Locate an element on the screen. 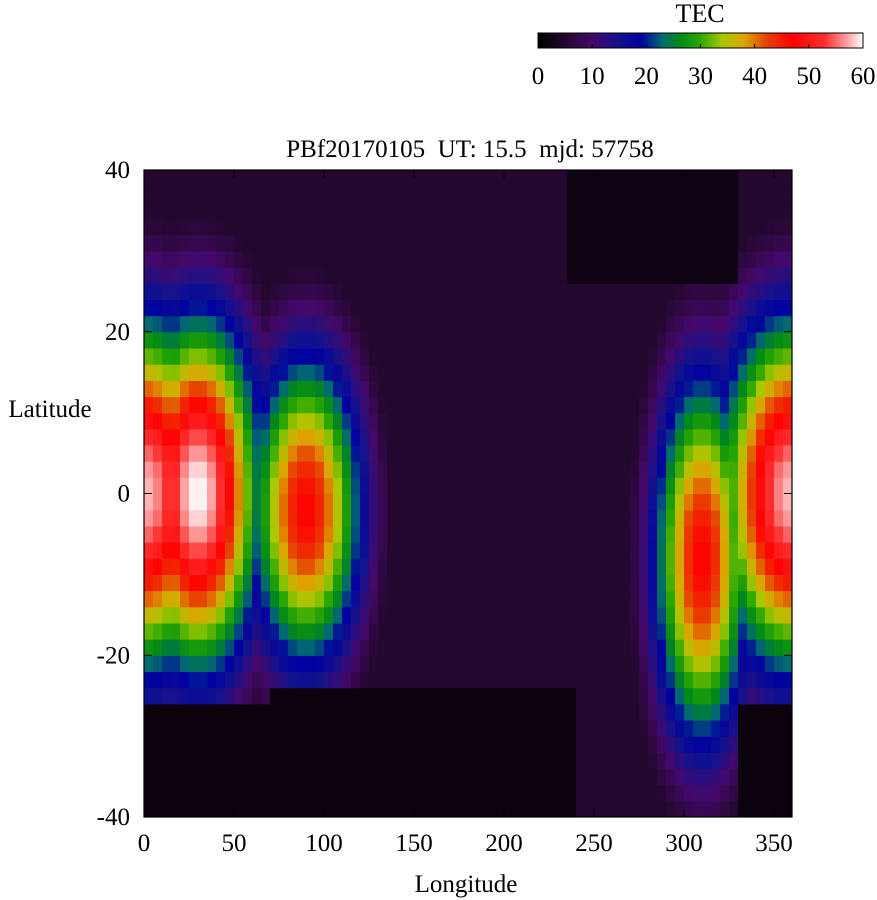 This screenshot has width=877, height=900. x-tick-label: 150 is located at coordinates (414, 843).